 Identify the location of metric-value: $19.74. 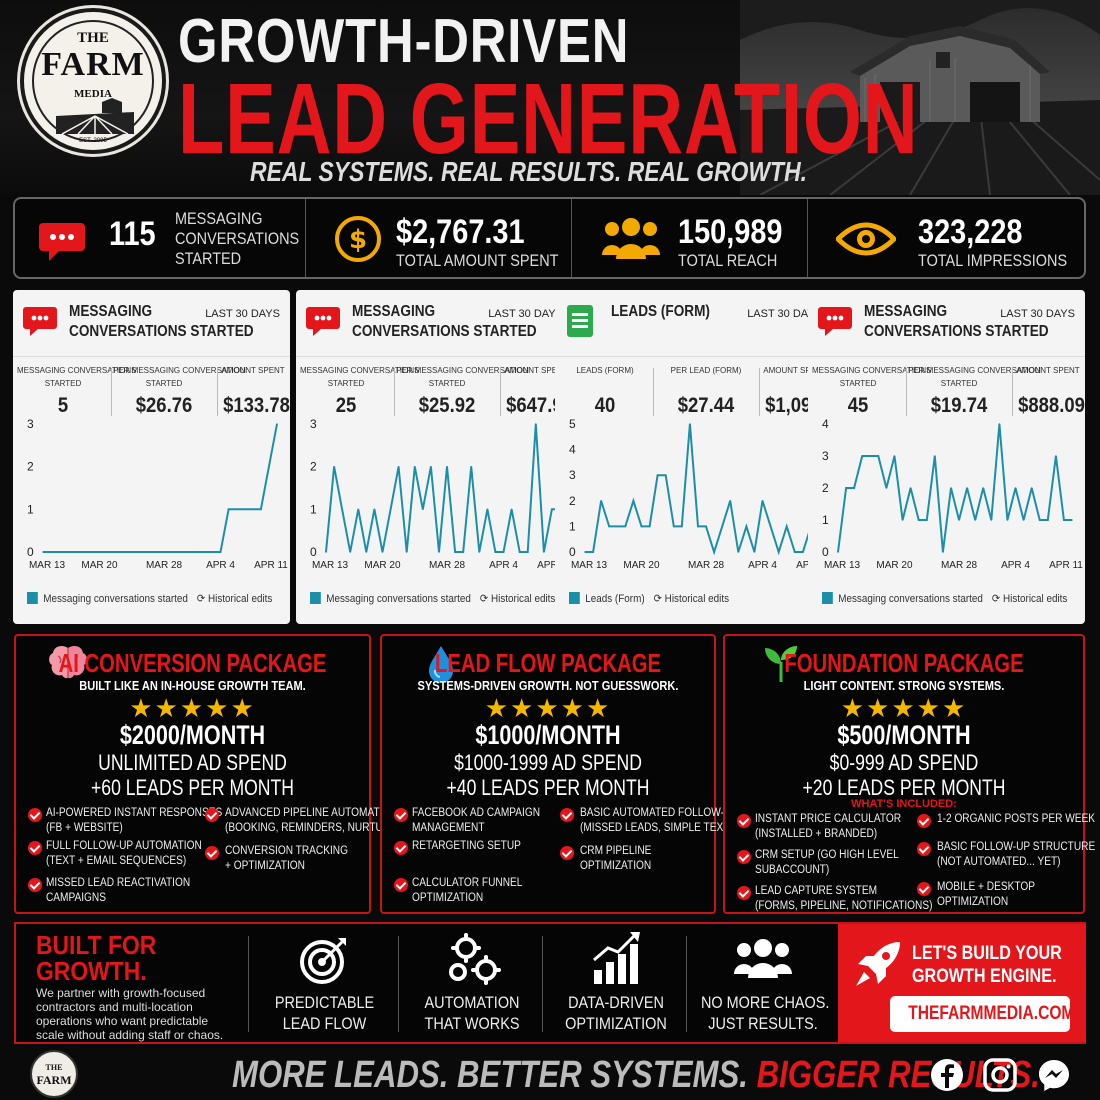
(959, 405).